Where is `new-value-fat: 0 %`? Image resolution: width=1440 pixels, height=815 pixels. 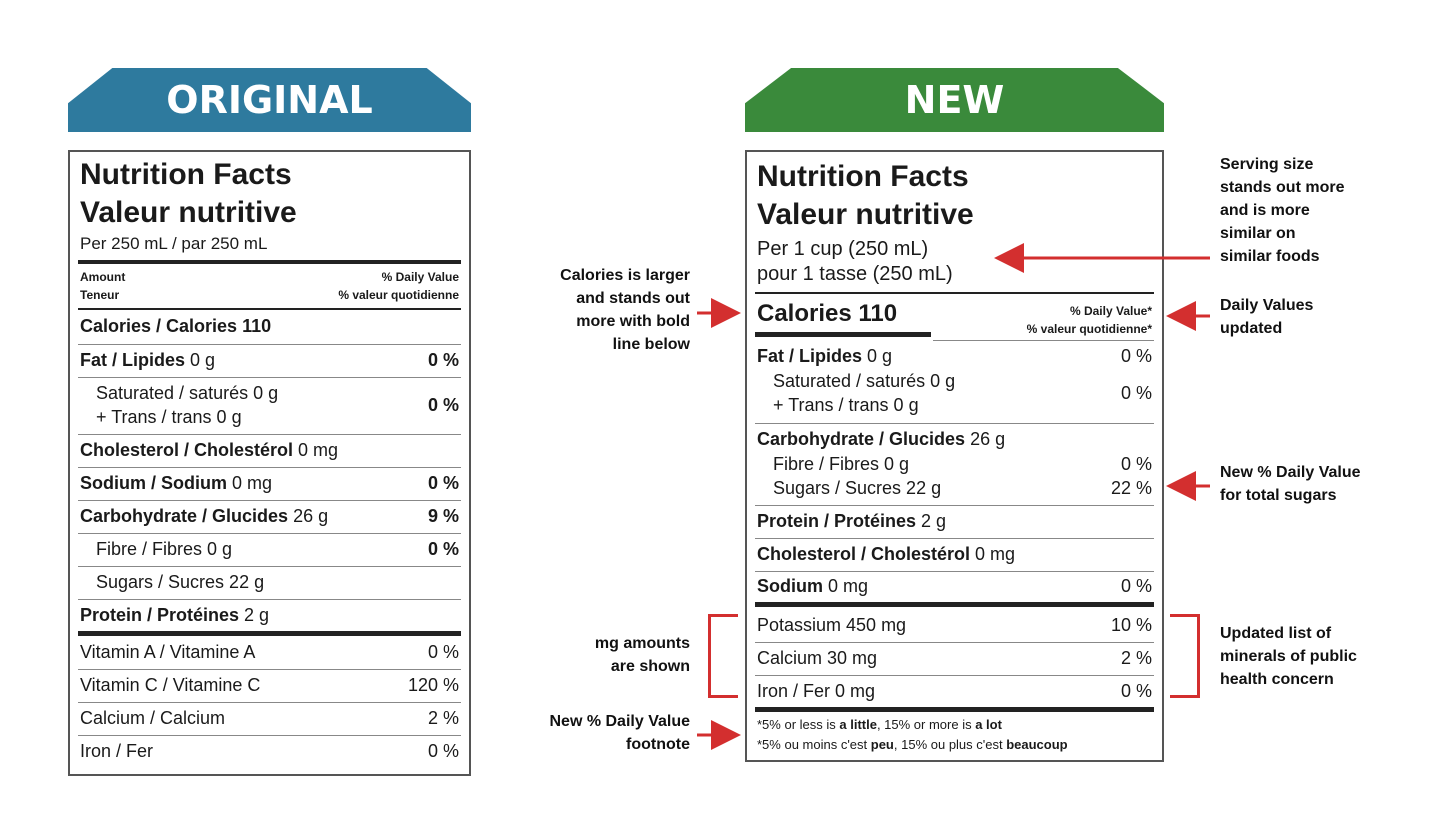 new-value-fat: 0 % is located at coordinates (1136, 356).